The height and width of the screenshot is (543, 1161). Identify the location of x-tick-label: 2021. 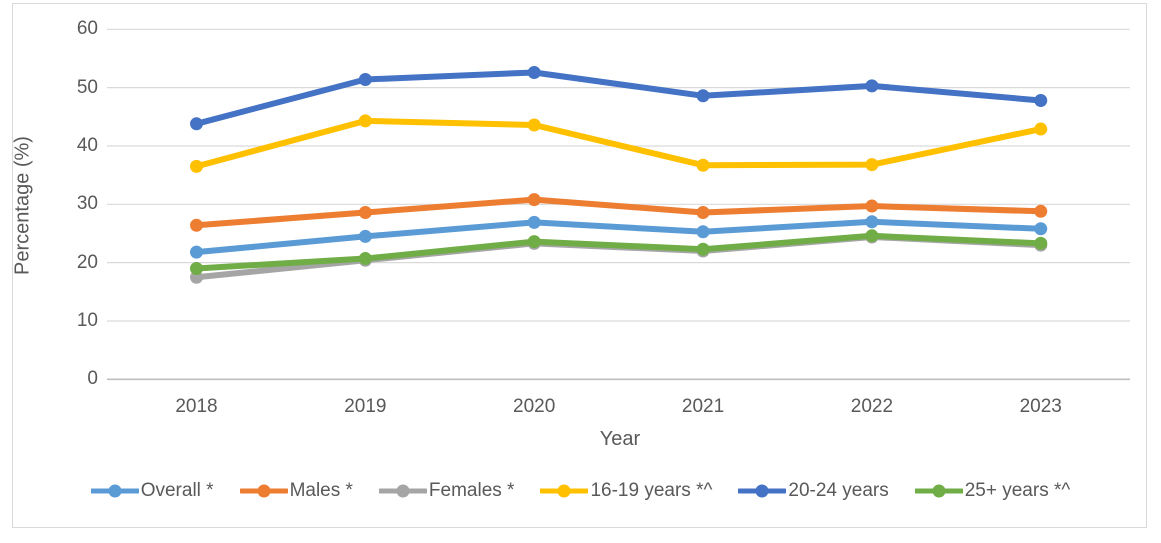
(703, 406).